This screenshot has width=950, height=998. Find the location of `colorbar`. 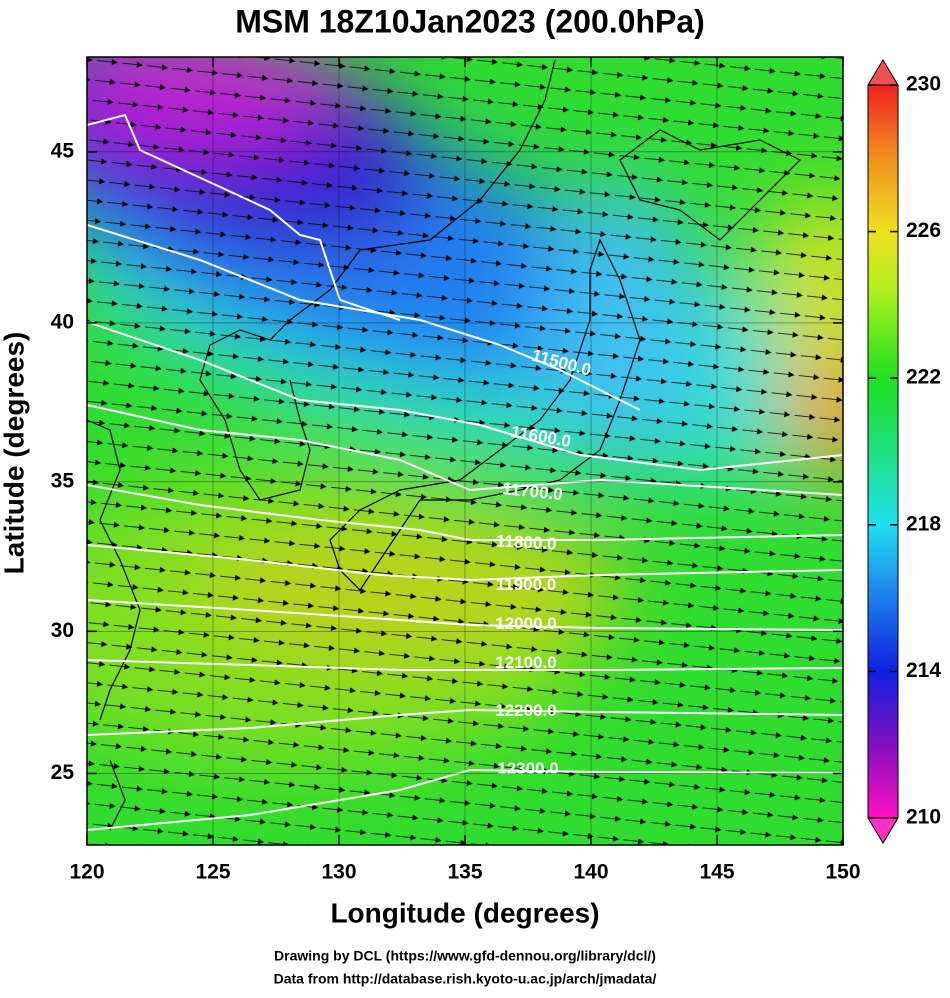

colorbar is located at coordinates (883, 451).